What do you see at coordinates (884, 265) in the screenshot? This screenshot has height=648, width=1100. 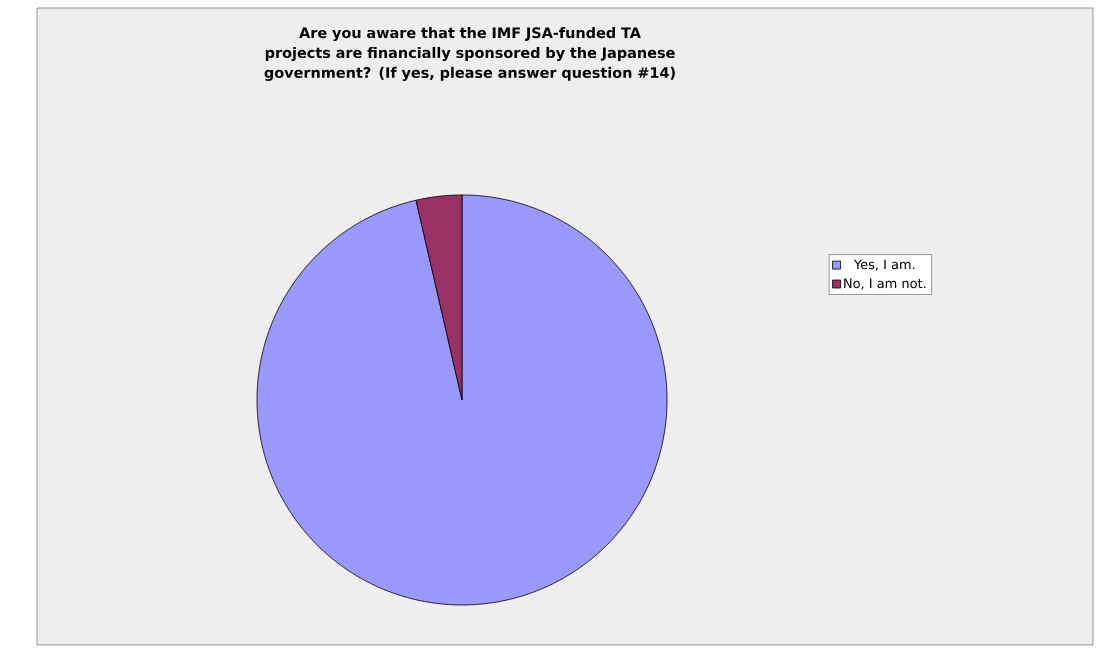 I see `legend-label: Yes, I am.` at bounding box center [884, 265].